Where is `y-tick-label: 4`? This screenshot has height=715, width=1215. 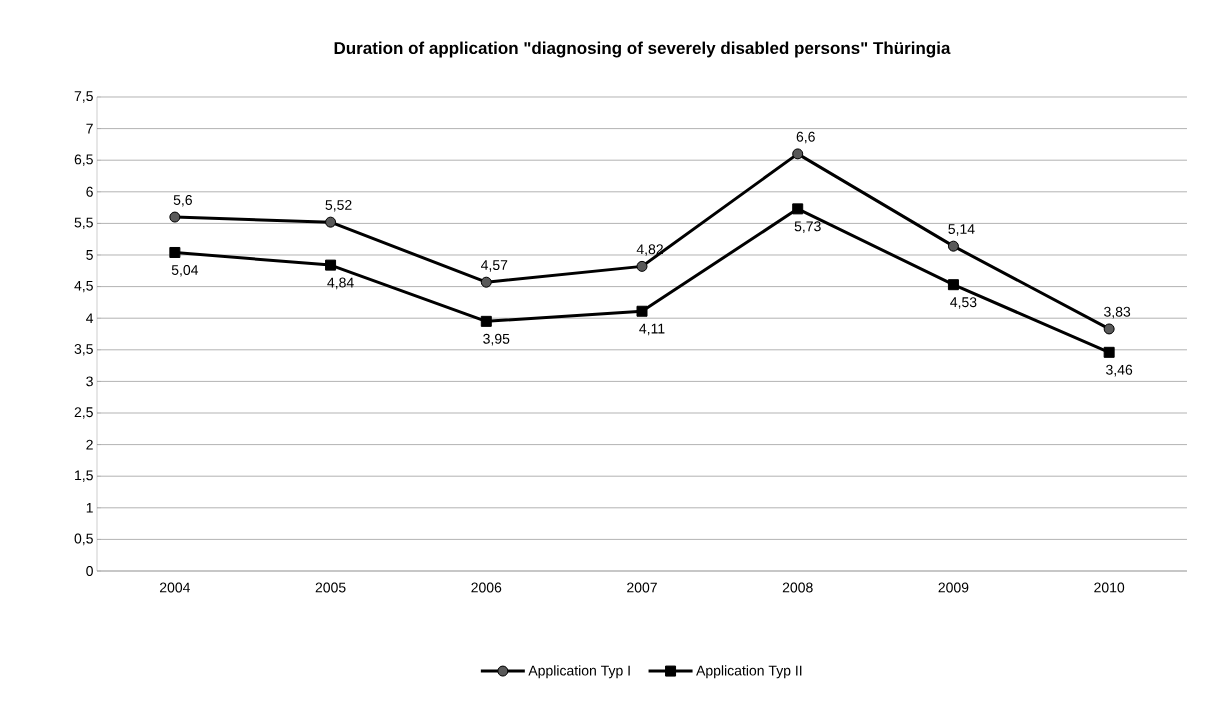 y-tick-label: 4 is located at coordinates (90, 318).